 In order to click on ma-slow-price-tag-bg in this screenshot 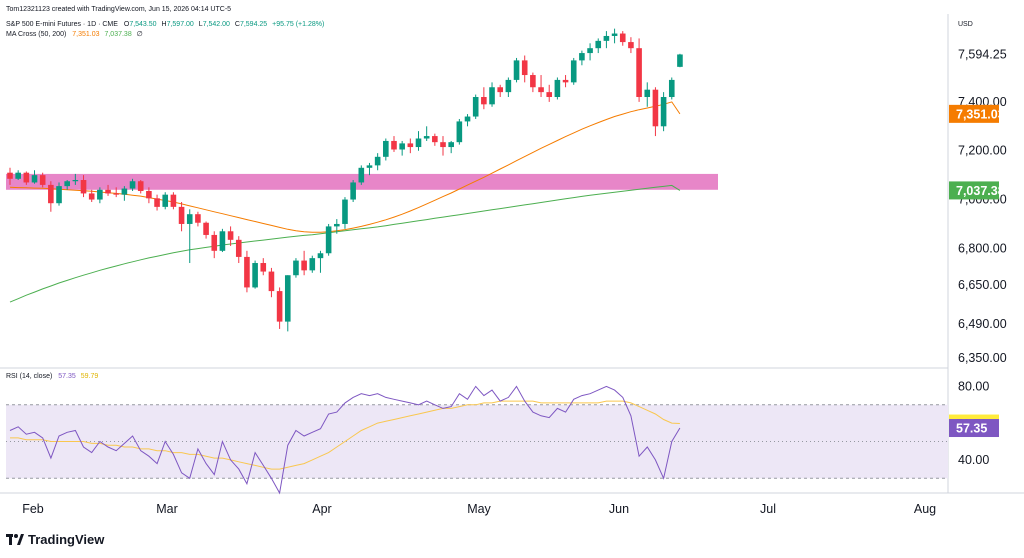, I will do `click(974, 190)`.